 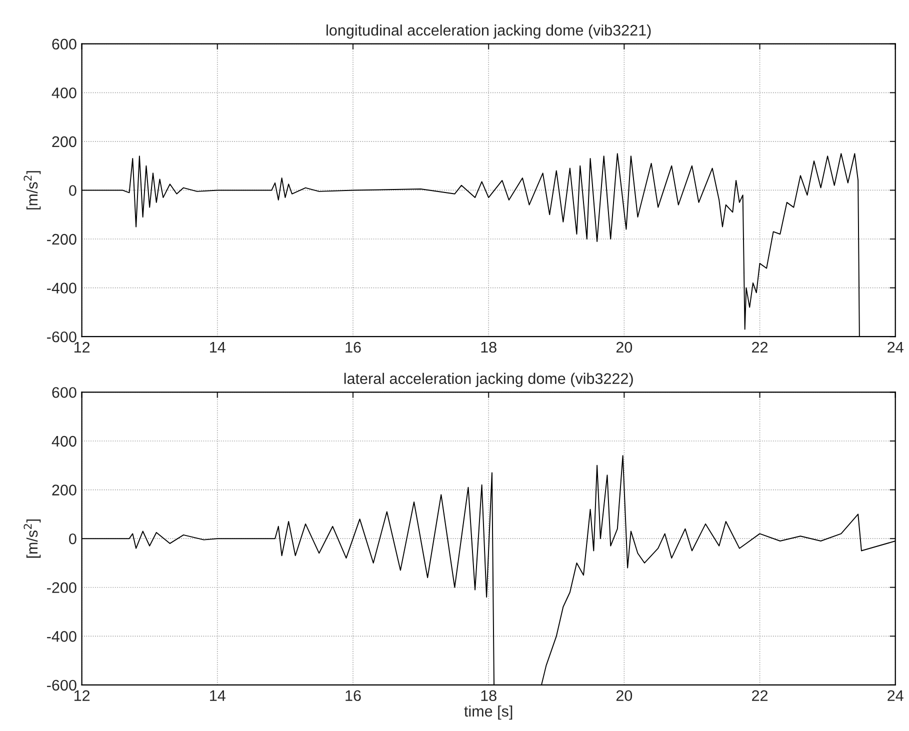 What do you see at coordinates (488, 31) in the screenshot?
I see `chart-title: longitudinal acceleration jacking dome (vib3221)` at bounding box center [488, 31].